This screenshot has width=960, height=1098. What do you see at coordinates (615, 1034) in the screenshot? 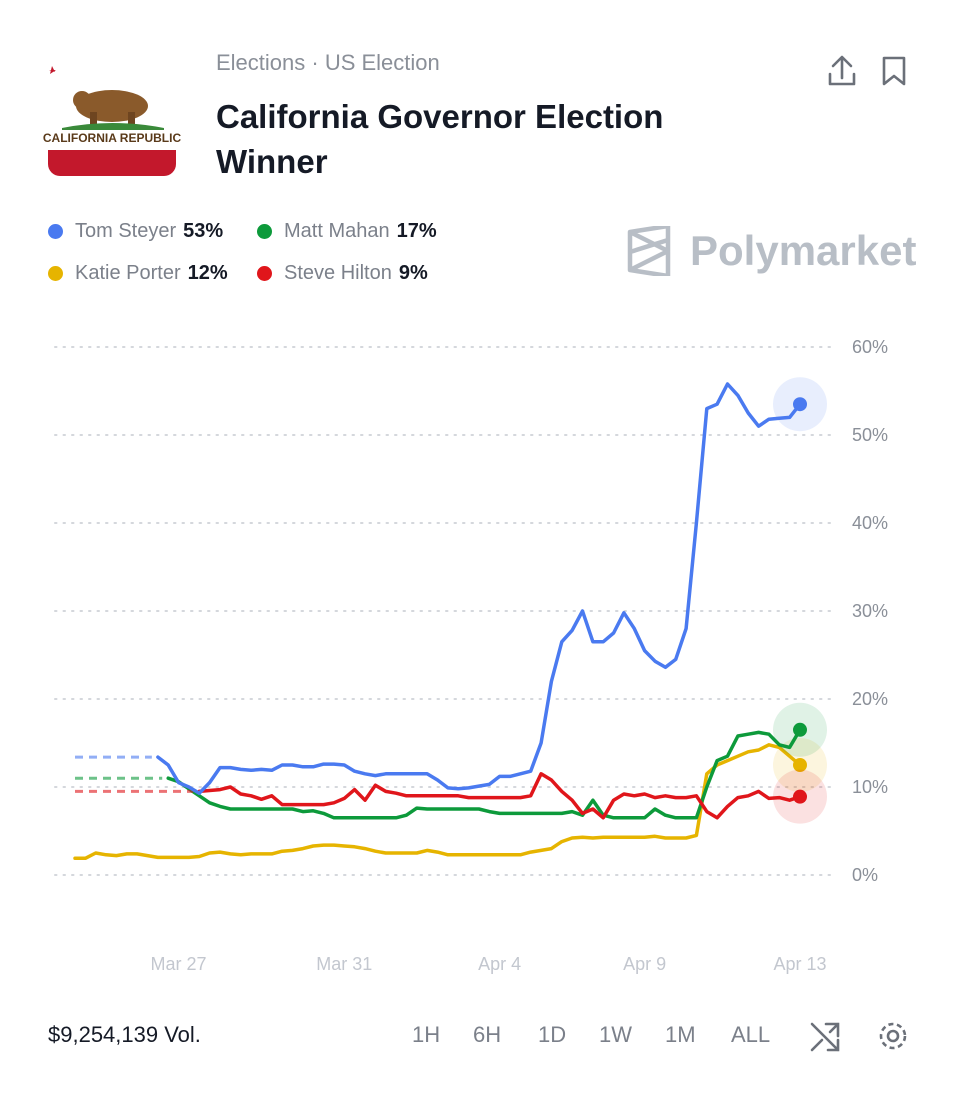
I see `range-button: 1W` at bounding box center [615, 1034].